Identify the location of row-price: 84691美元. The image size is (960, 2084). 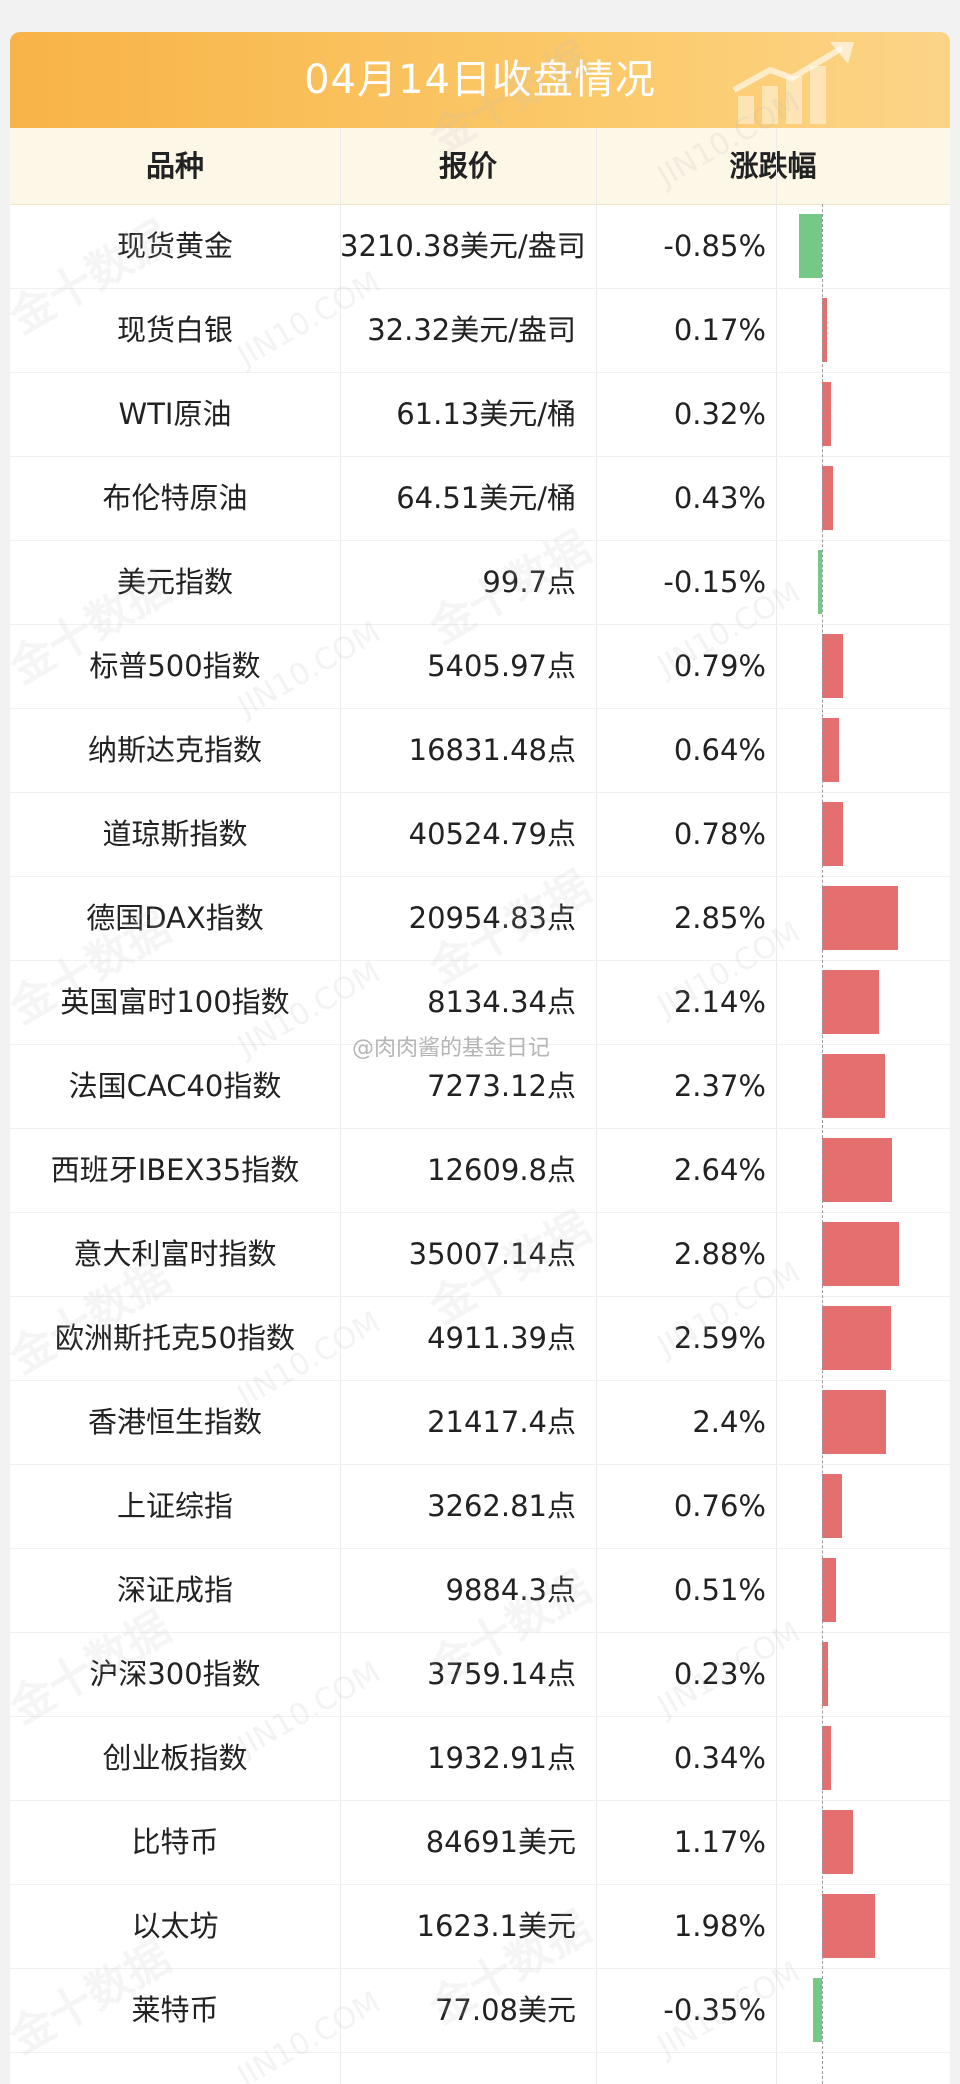
(500, 1842).